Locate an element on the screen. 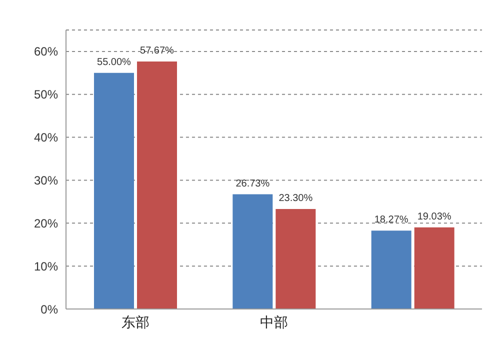  data-label: 57.67% is located at coordinates (157, 50).